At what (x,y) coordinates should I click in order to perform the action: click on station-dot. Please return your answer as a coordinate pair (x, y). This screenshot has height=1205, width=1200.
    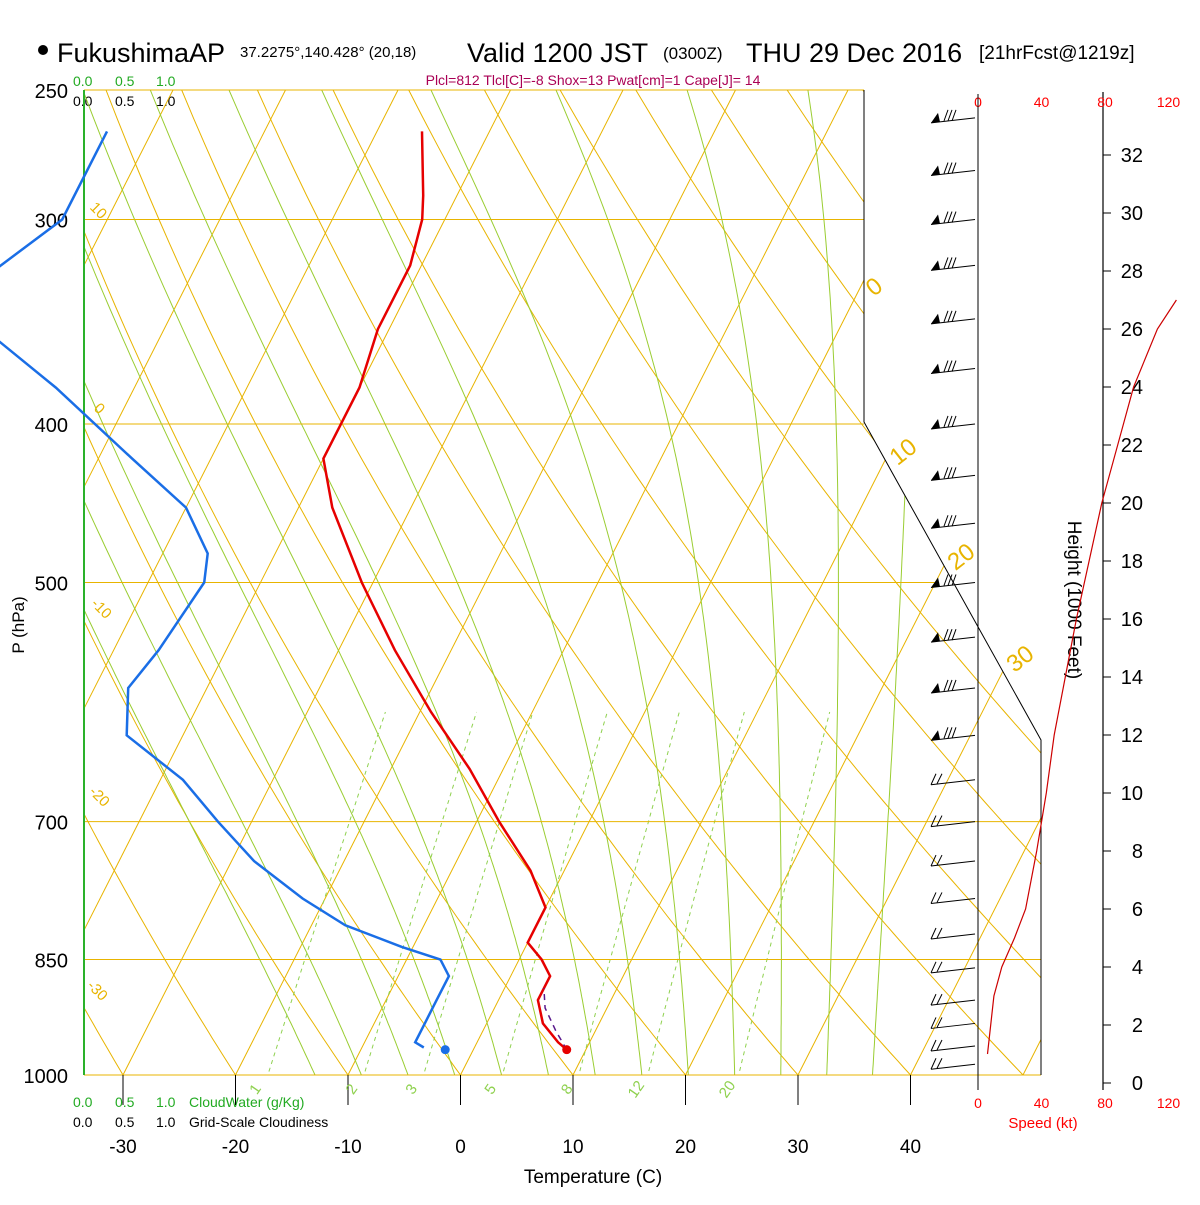
    Looking at the image, I should click on (43, 50).